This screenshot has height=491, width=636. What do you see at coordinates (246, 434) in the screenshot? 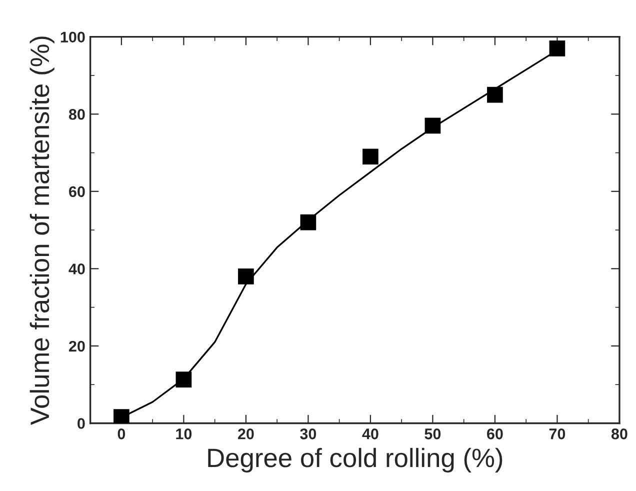
I see `x-tick-label: 20` at bounding box center [246, 434].